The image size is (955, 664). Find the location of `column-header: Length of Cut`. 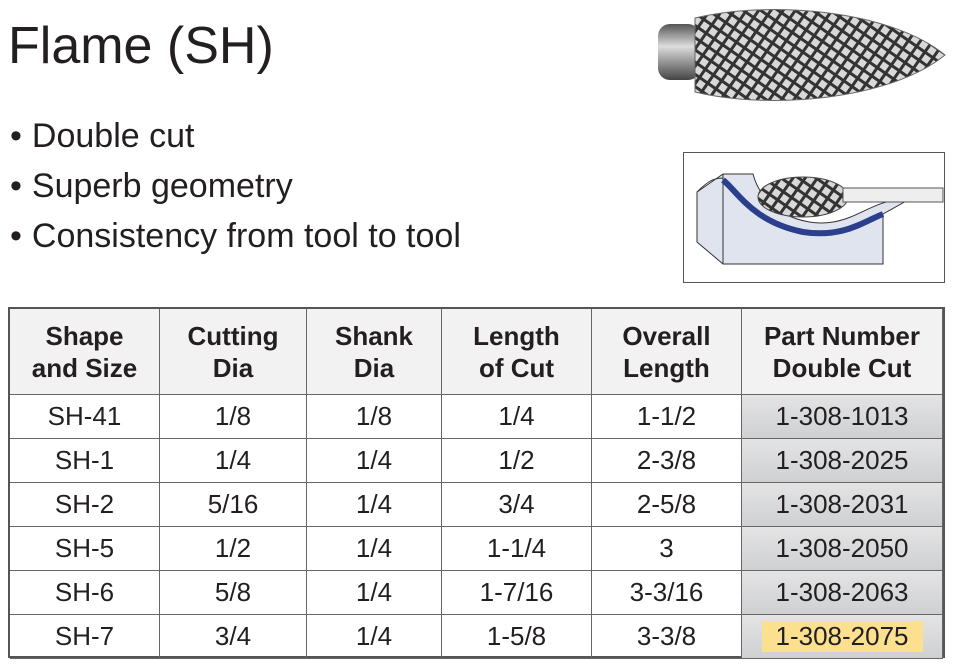

column-header: Length of Cut is located at coordinates (517, 352).